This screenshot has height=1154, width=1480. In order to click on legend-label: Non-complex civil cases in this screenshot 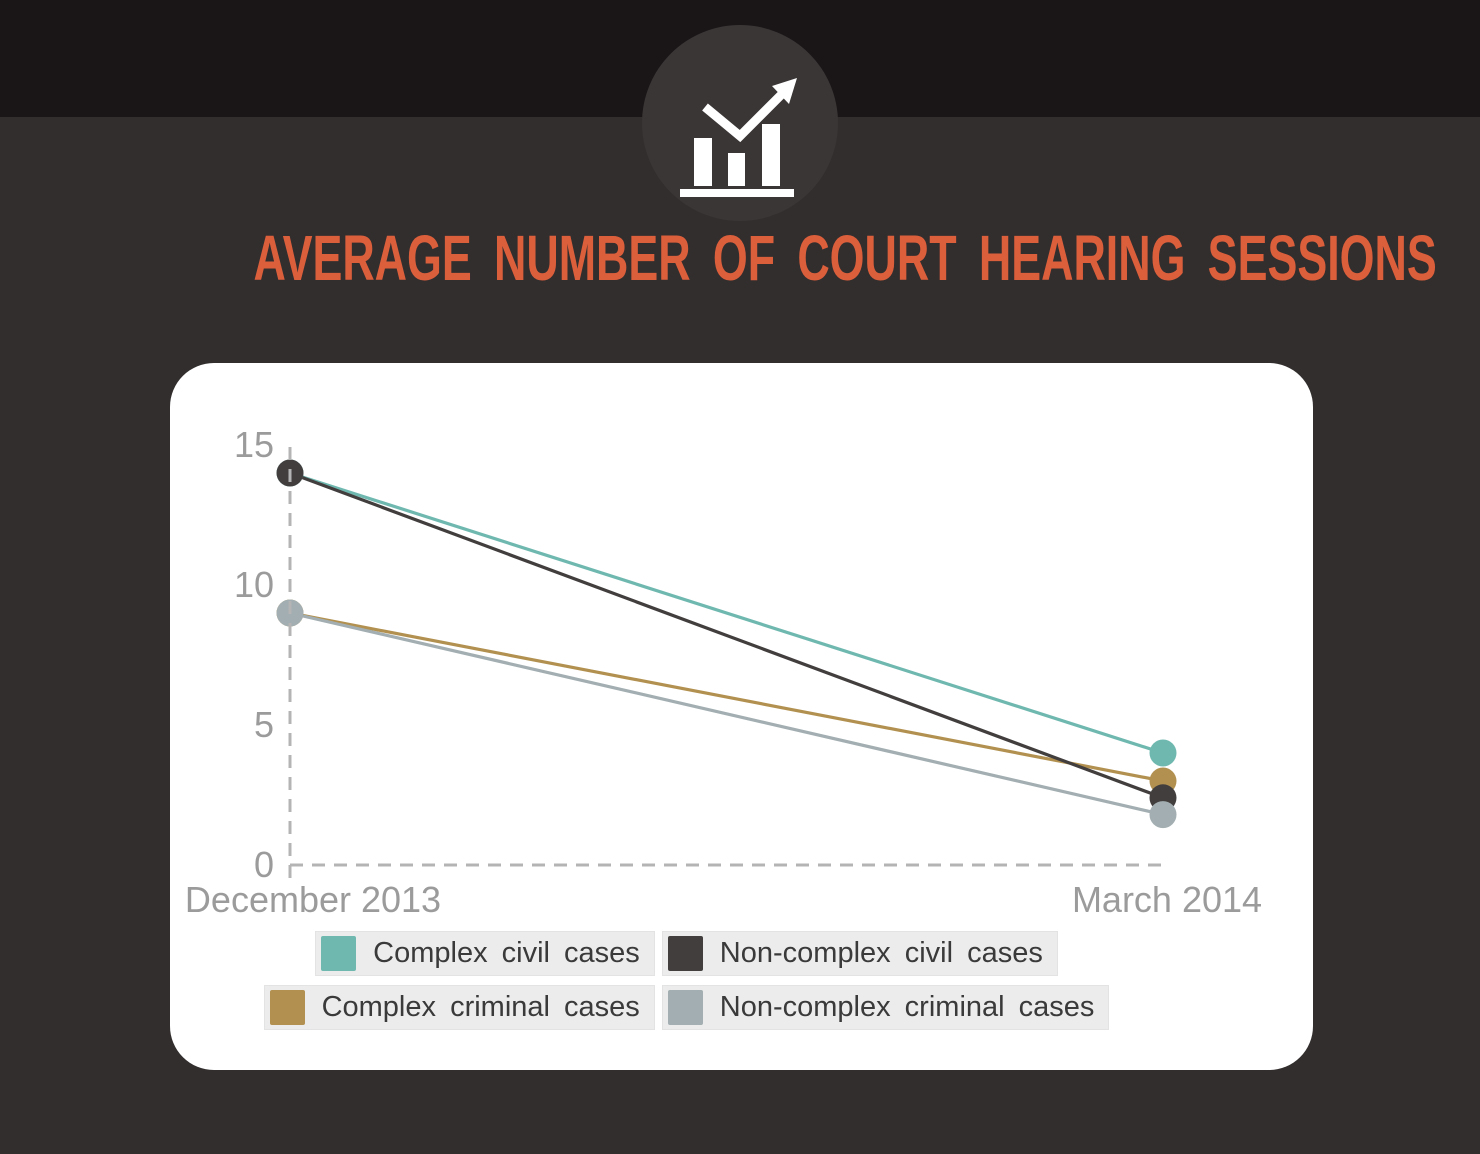, I will do `click(881, 953)`.